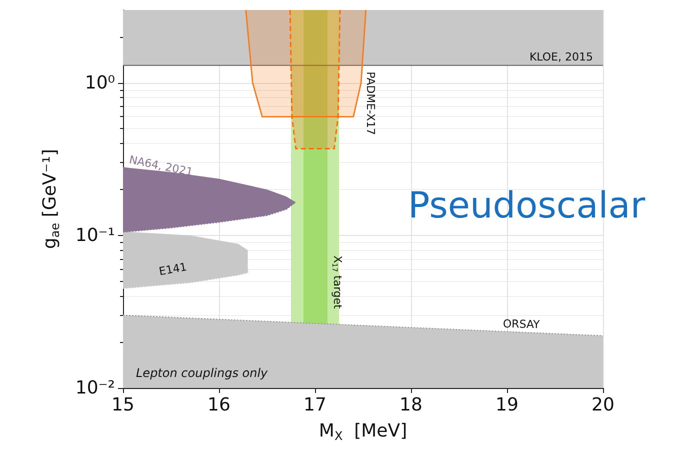 The height and width of the screenshot is (449, 681). I want to click on x-tick-label: 19, so click(507, 405).